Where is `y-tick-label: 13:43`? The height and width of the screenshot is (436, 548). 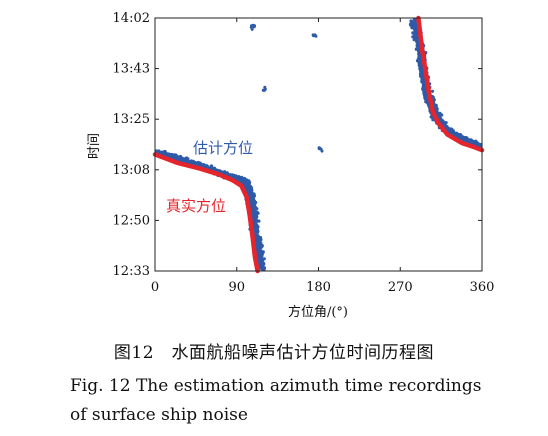 y-tick-label: 13:43 is located at coordinates (131, 69).